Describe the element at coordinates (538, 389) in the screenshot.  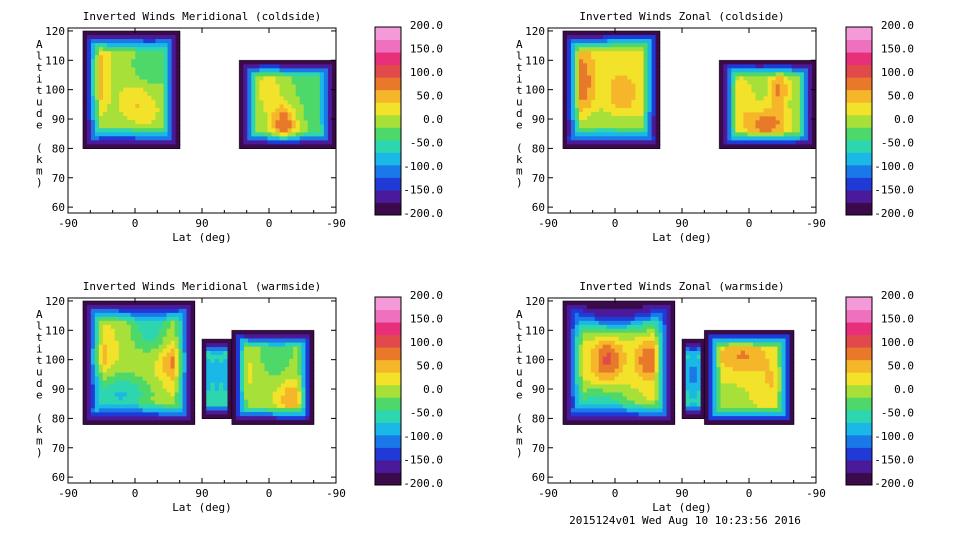
I see `y-tick-label: 90` at that location.